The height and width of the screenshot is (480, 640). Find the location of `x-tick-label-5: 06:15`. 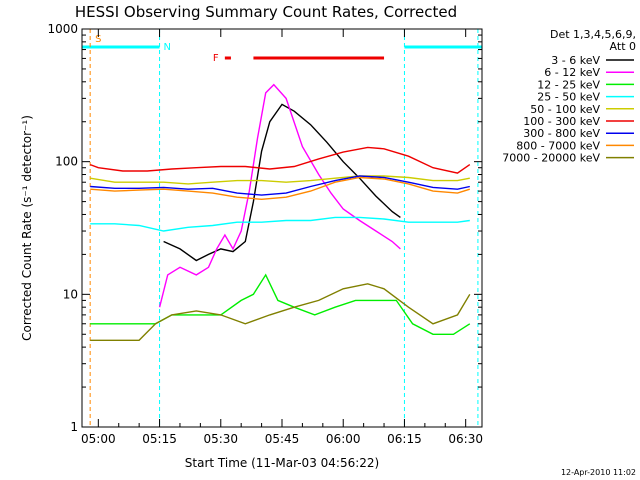

x-tick-label-5: 06:15 is located at coordinates (404, 439).